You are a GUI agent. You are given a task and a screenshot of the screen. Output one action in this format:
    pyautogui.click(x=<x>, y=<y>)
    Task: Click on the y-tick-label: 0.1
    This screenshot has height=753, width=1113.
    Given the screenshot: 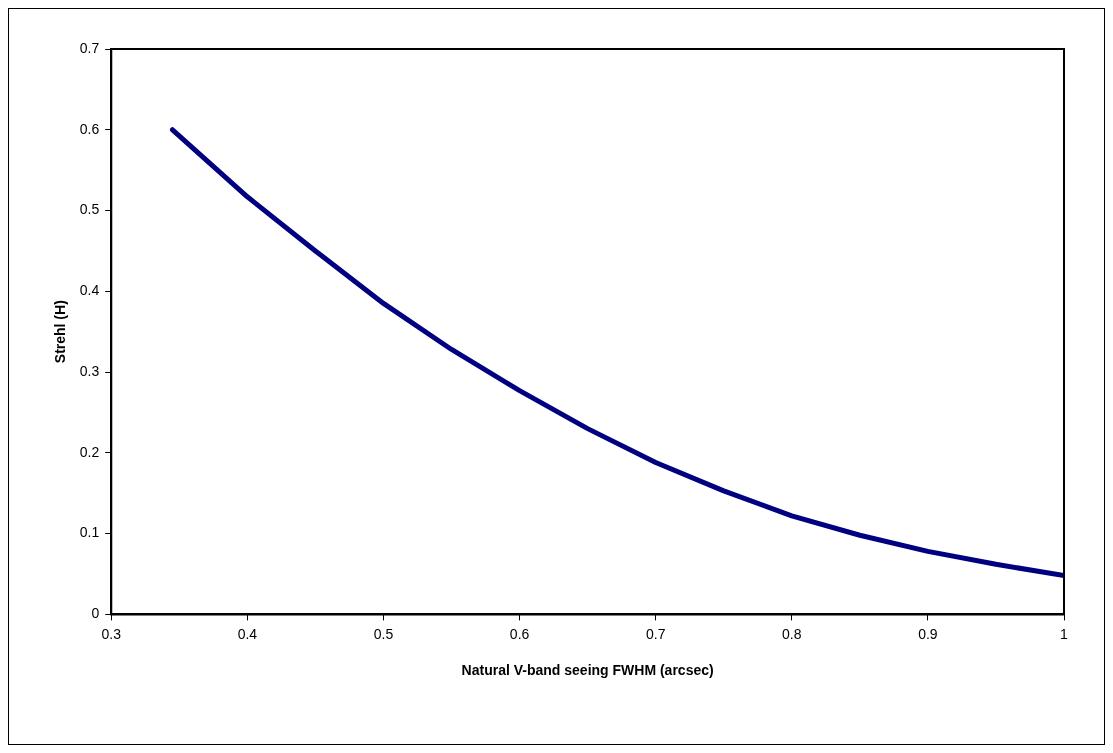 What is the action you would take?
    pyautogui.click(x=89, y=532)
    